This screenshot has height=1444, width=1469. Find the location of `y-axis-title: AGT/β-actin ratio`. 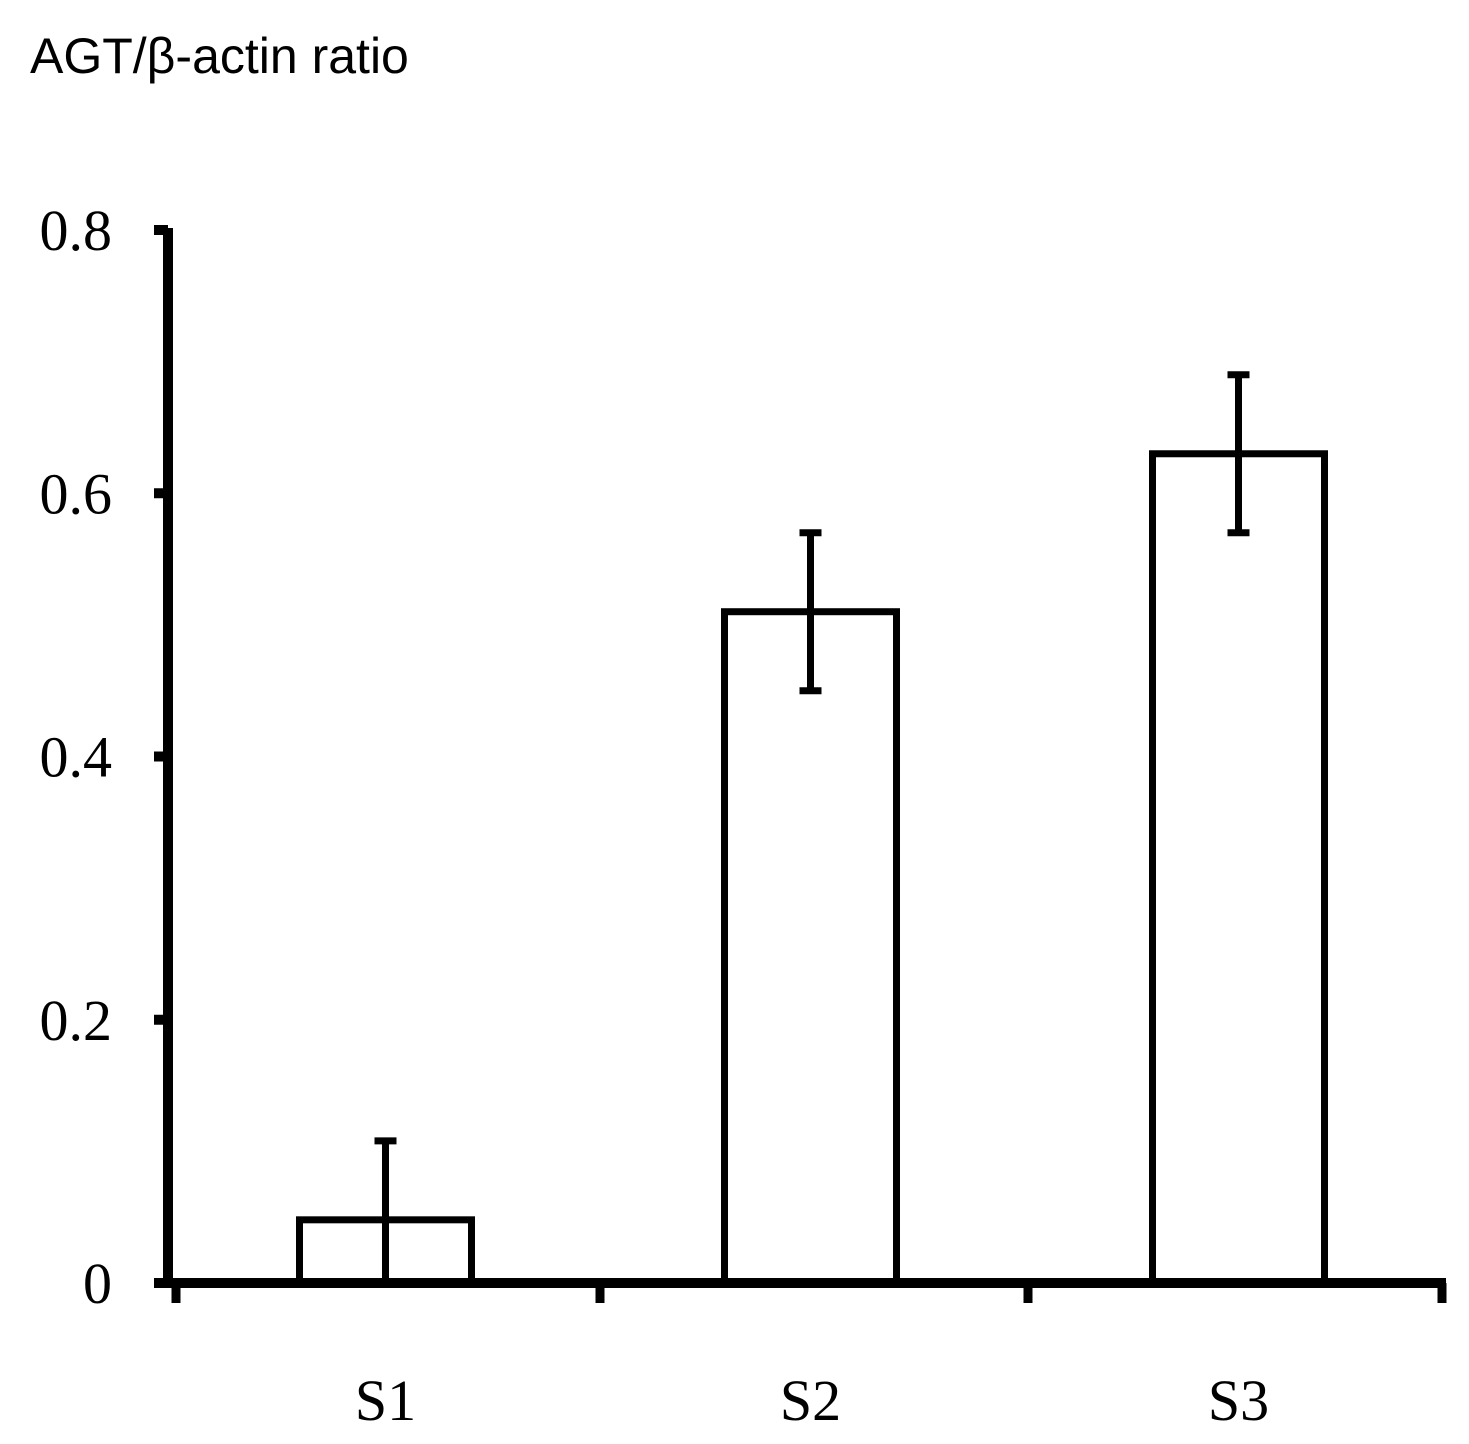

y-axis-title: AGT/β-actin ratio is located at coordinates (219, 56).